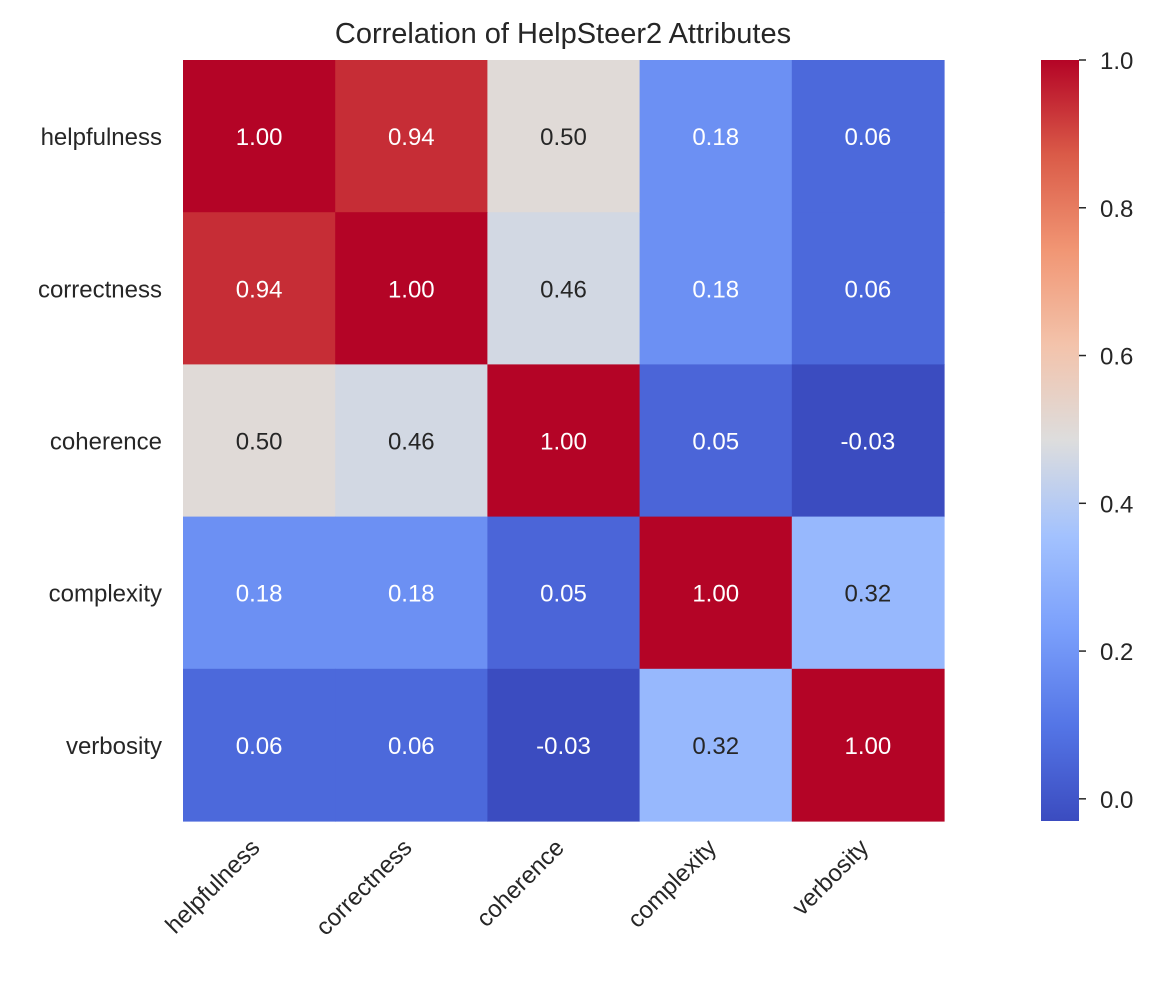  What do you see at coordinates (106, 442) in the screenshot?
I see `y-tick-label: coherence` at bounding box center [106, 442].